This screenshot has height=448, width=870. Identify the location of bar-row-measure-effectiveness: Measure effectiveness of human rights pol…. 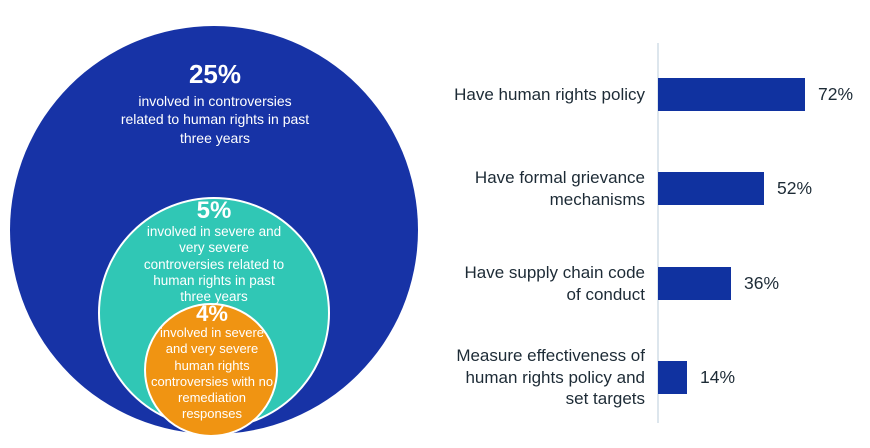
(652, 377).